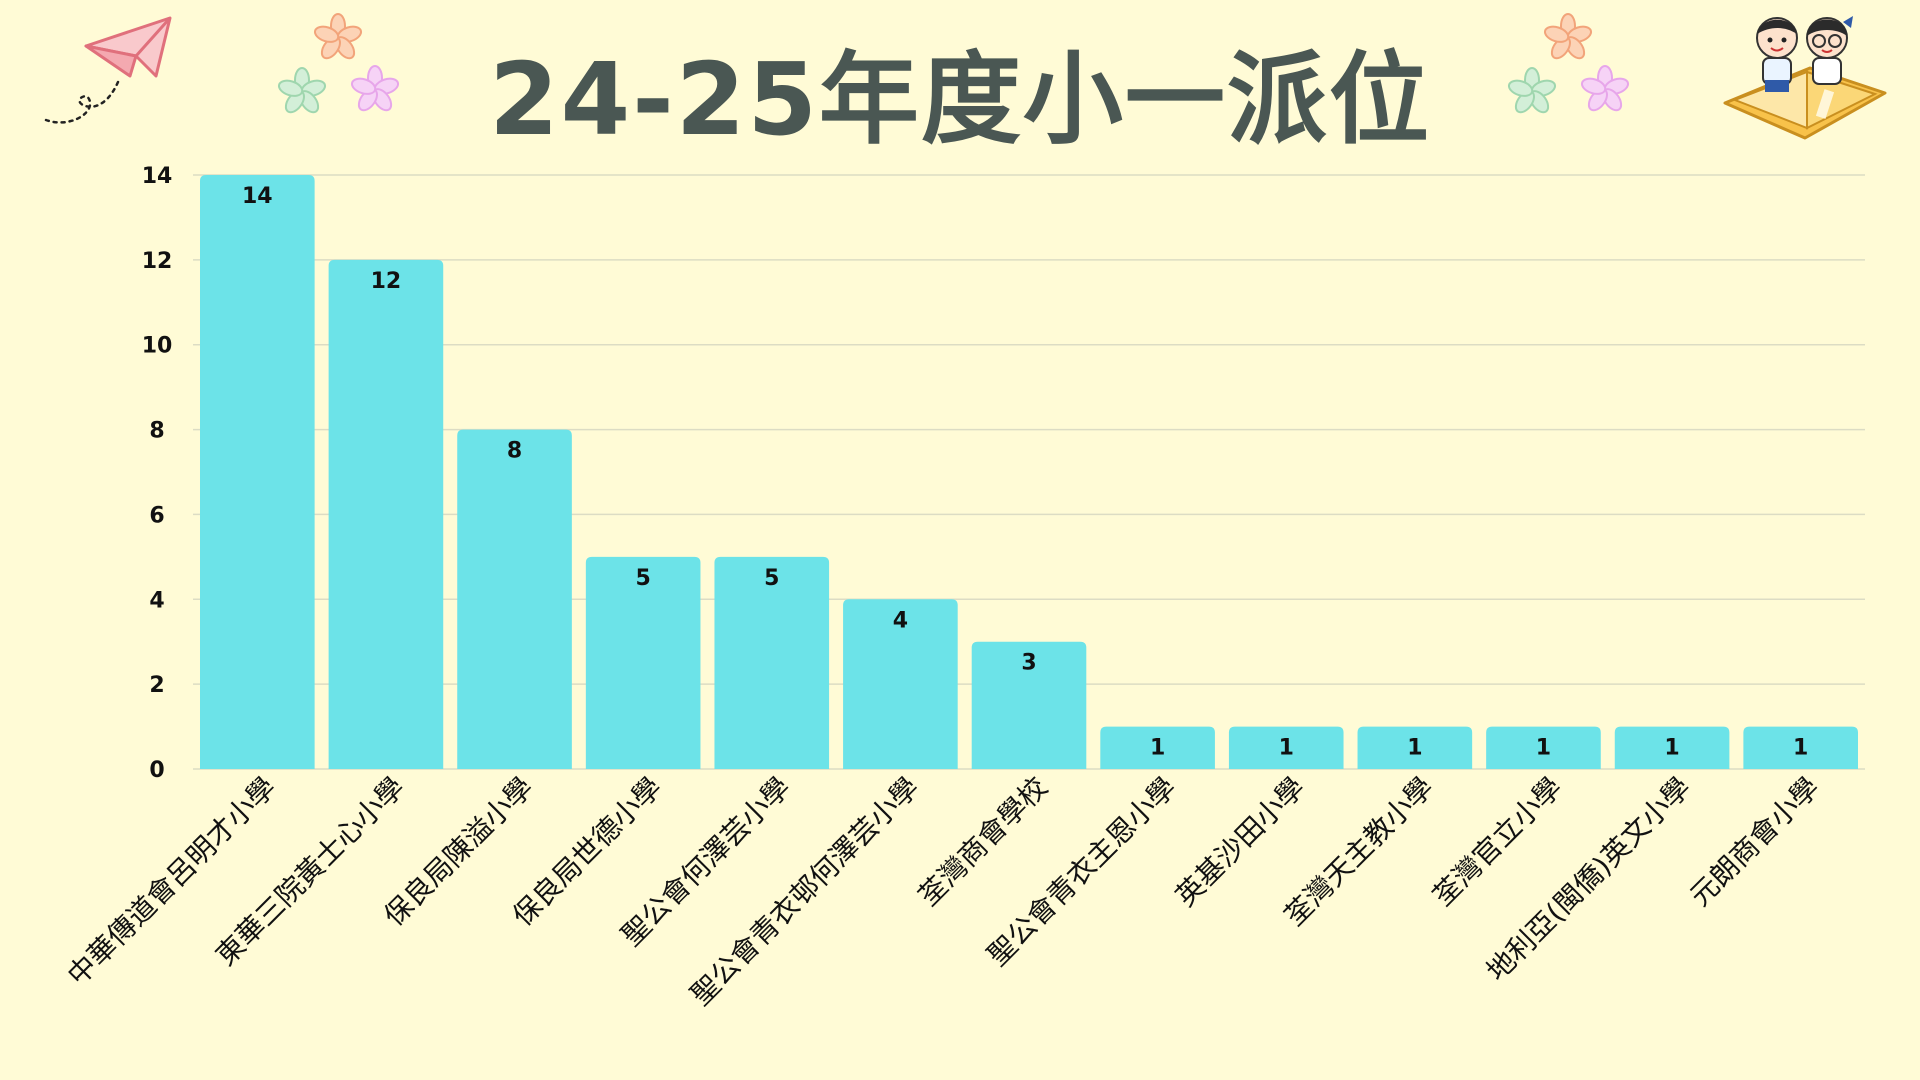  What do you see at coordinates (157, 176) in the screenshot?
I see `y-tick-label: 14` at bounding box center [157, 176].